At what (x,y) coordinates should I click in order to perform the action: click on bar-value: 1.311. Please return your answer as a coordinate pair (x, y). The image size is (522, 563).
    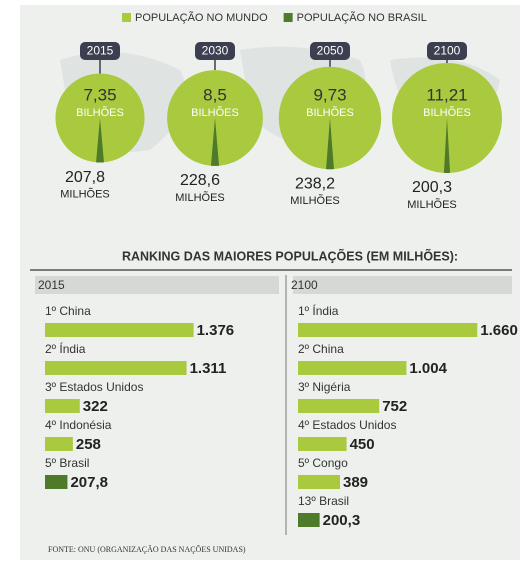
    Looking at the image, I should click on (208, 368).